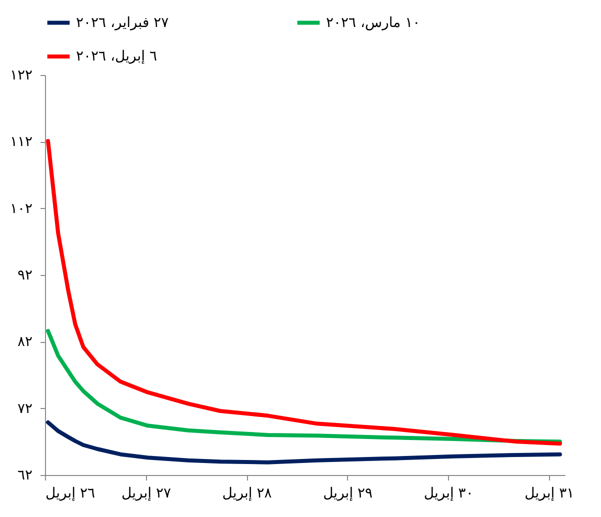  I want to click on y-tick-label: ١٢٢, so click(21, 76).